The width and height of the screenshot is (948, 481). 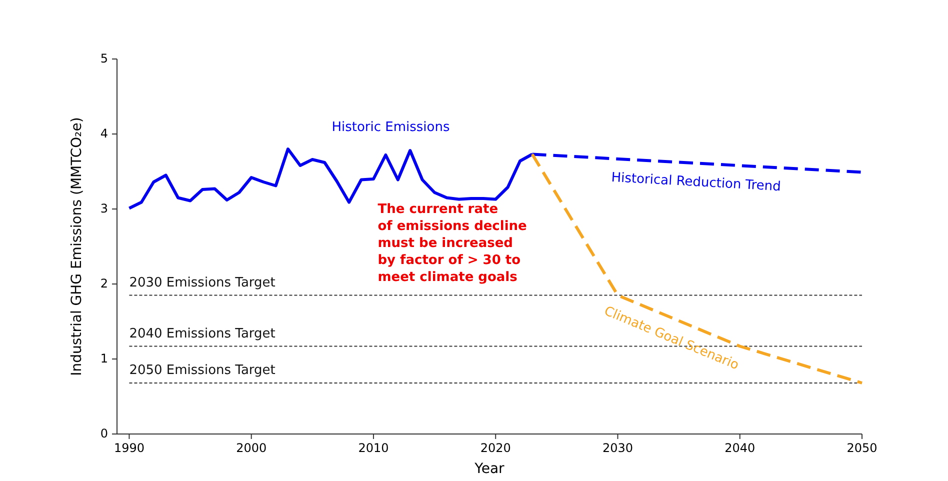 I want to click on x-tick-label: 1990, so click(x=129, y=448).